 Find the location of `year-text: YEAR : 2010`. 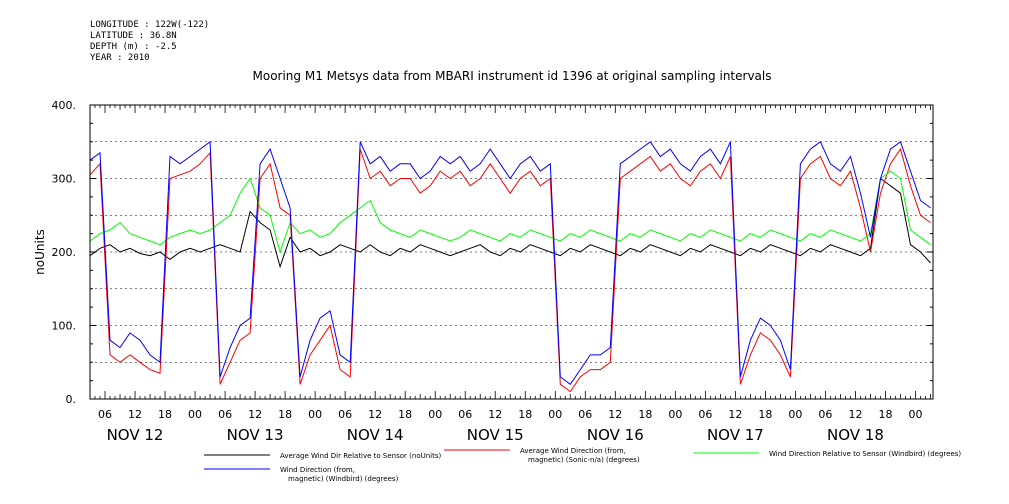

year-text: YEAR : 2010 is located at coordinates (120, 58).